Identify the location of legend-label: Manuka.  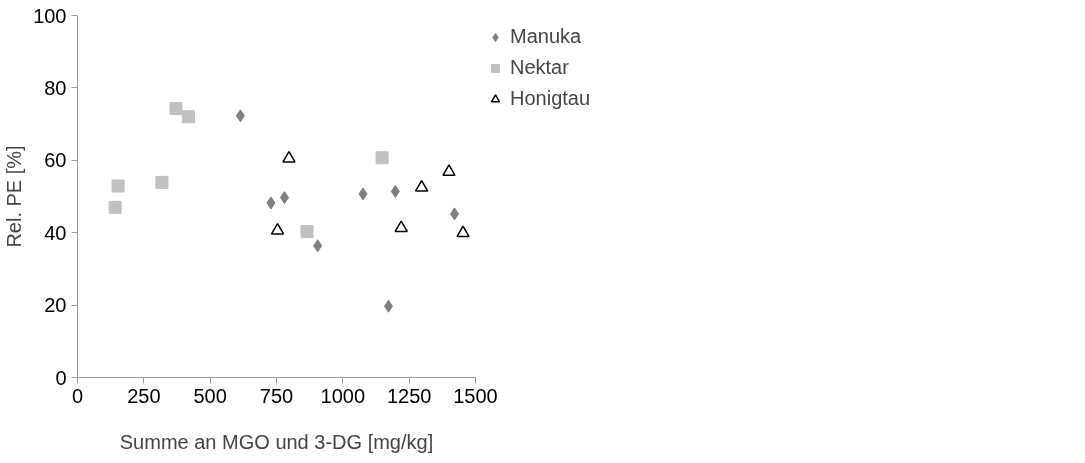
(546, 36).